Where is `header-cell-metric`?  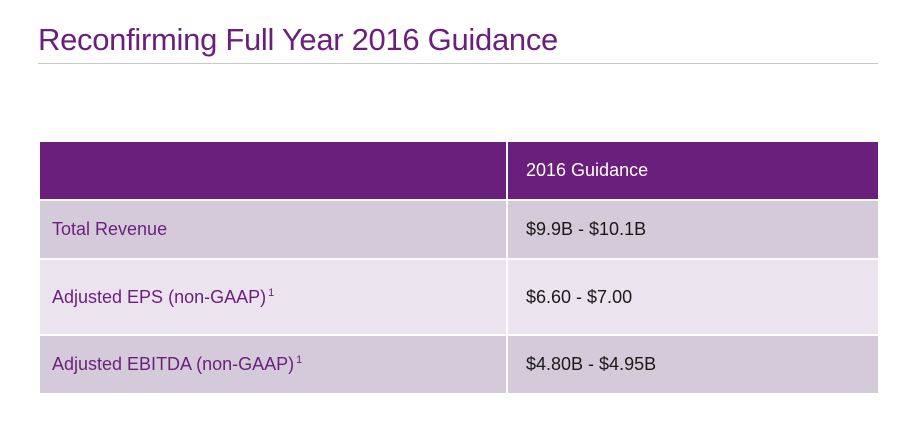 header-cell-metric is located at coordinates (273, 171).